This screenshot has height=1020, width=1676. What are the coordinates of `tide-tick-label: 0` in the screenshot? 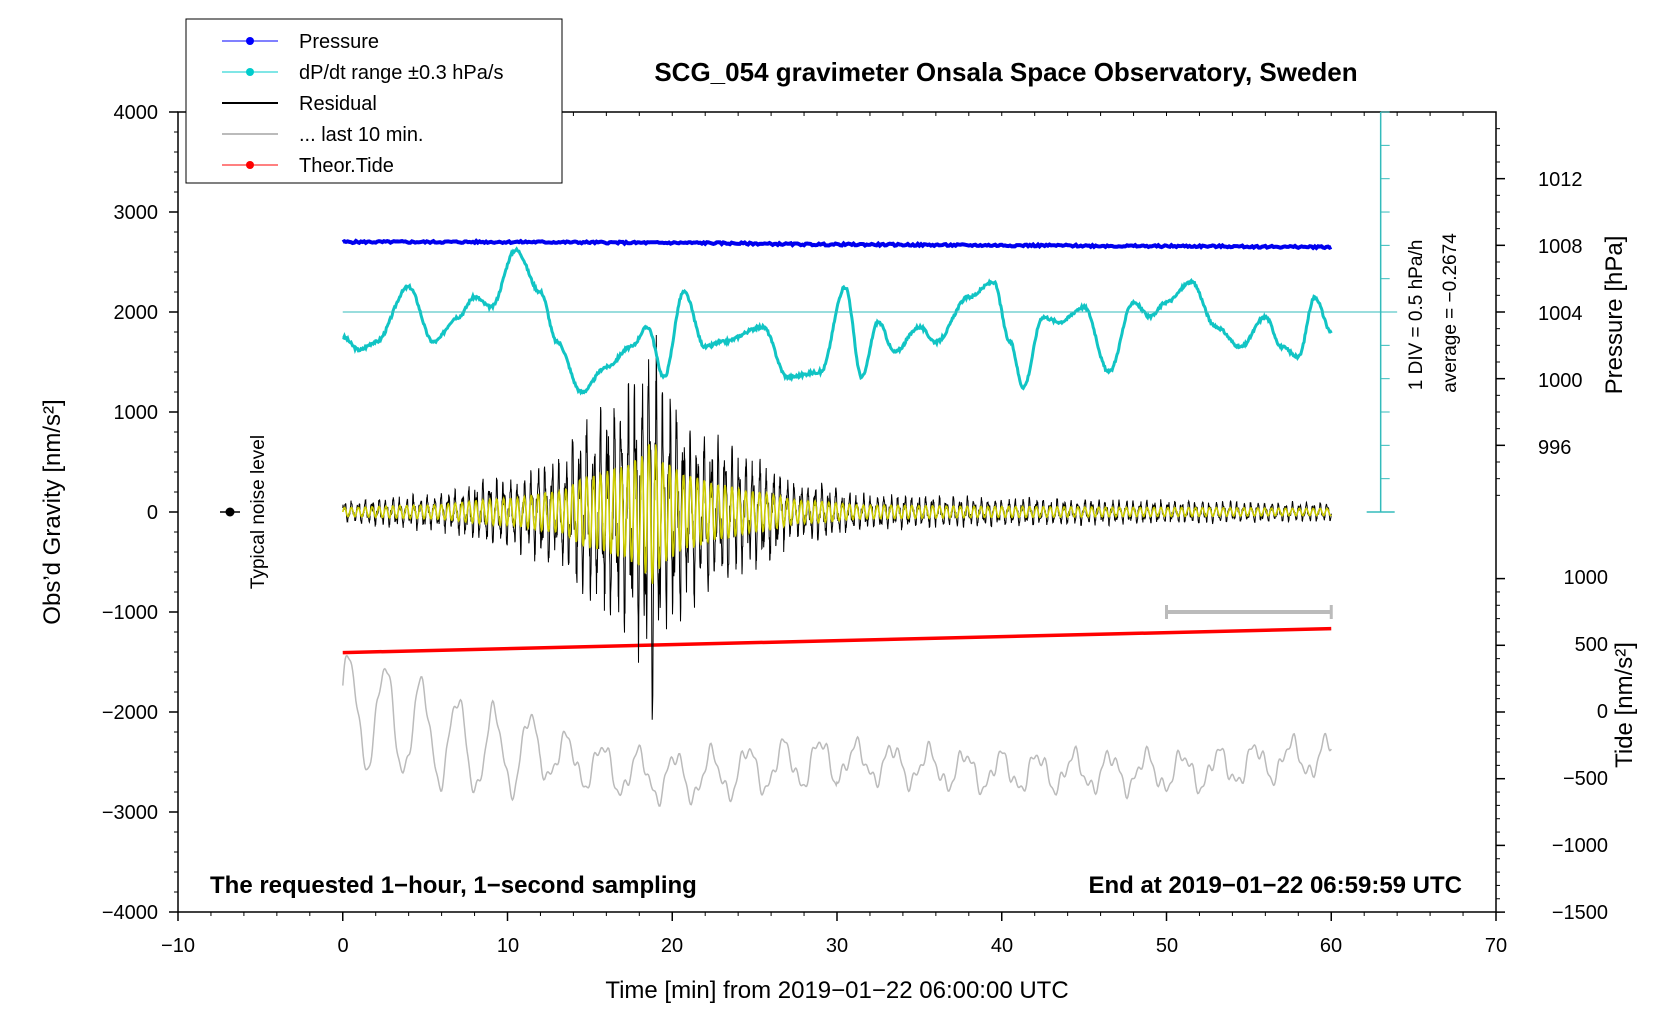 It's located at (1602, 712).